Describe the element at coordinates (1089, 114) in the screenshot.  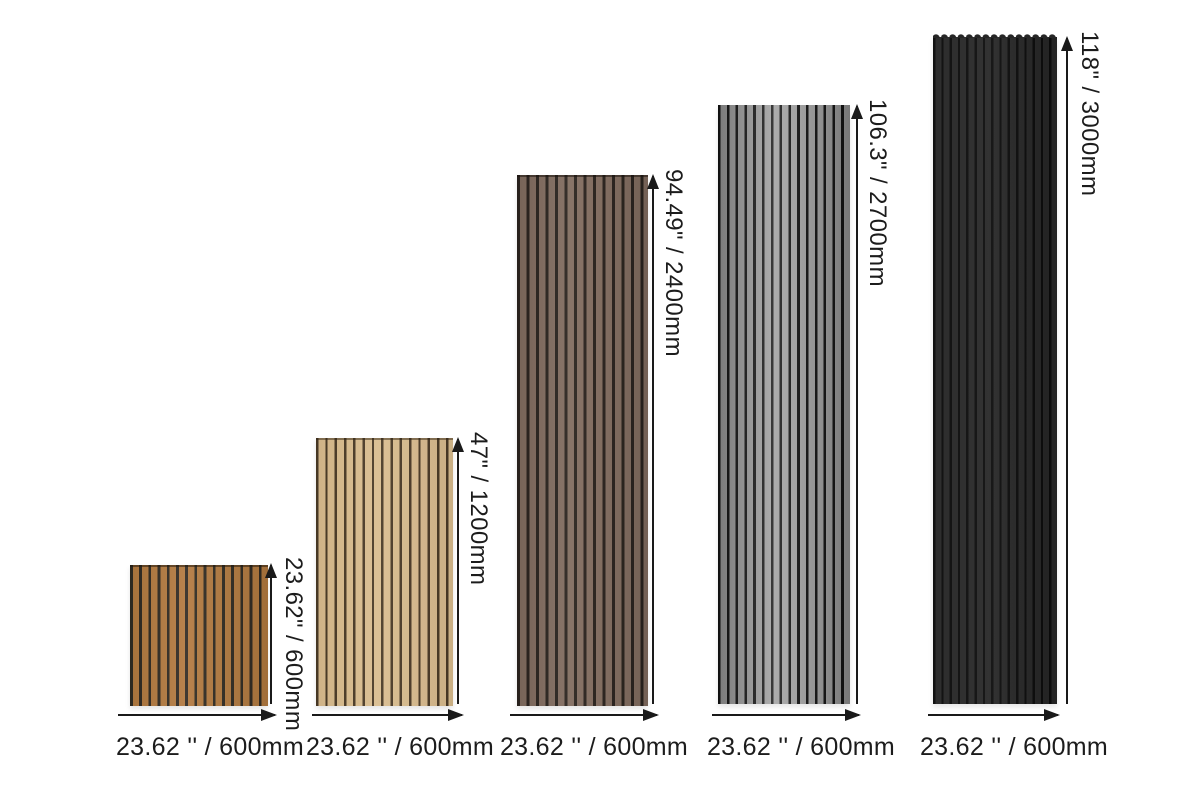
I see `height-label: 118" / 3000mm` at that location.